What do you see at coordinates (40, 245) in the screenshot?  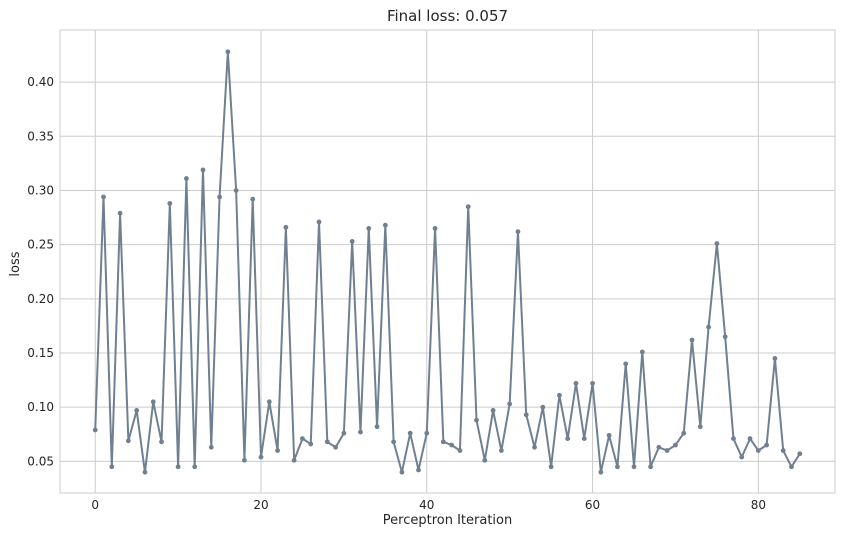 I see `y-tick-label: 0.25` at bounding box center [40, 245].